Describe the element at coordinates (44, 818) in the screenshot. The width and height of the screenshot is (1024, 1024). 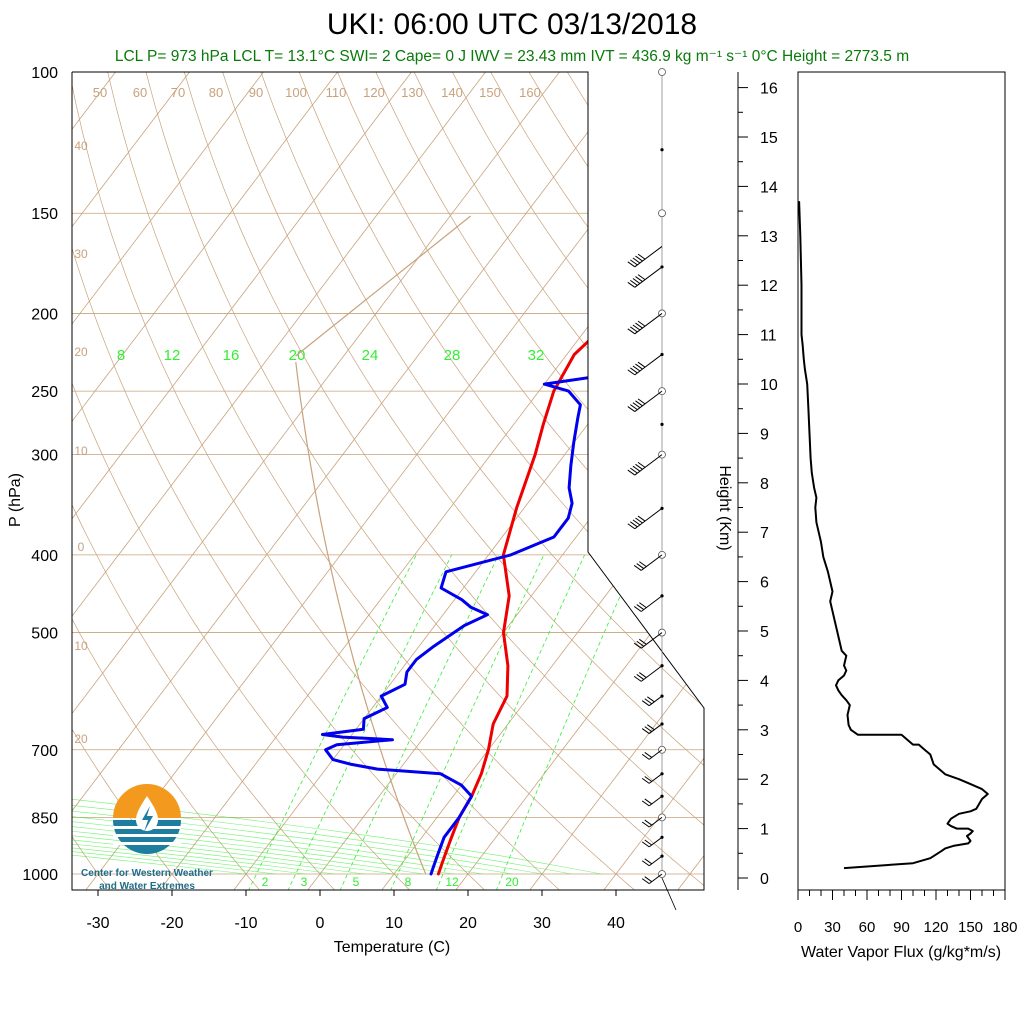
I see `pressure-tick-label: 850` at that location.